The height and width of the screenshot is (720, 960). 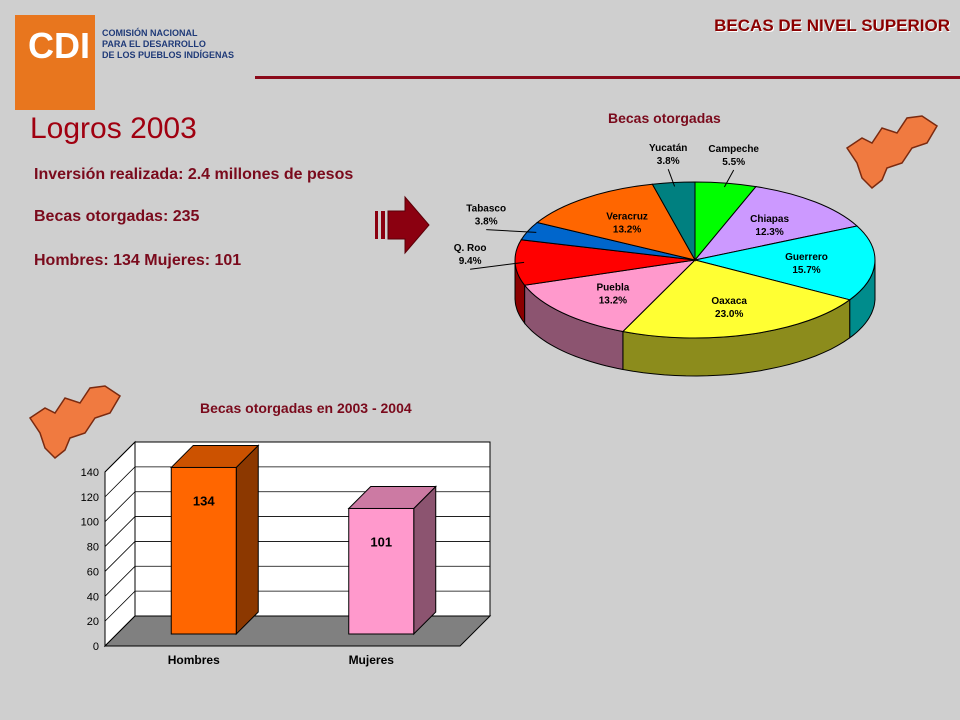 What do you see at coordinates (96, 647) in the screenshot?
I see `y-tick-label: 0` at bounding box center [96, 647].